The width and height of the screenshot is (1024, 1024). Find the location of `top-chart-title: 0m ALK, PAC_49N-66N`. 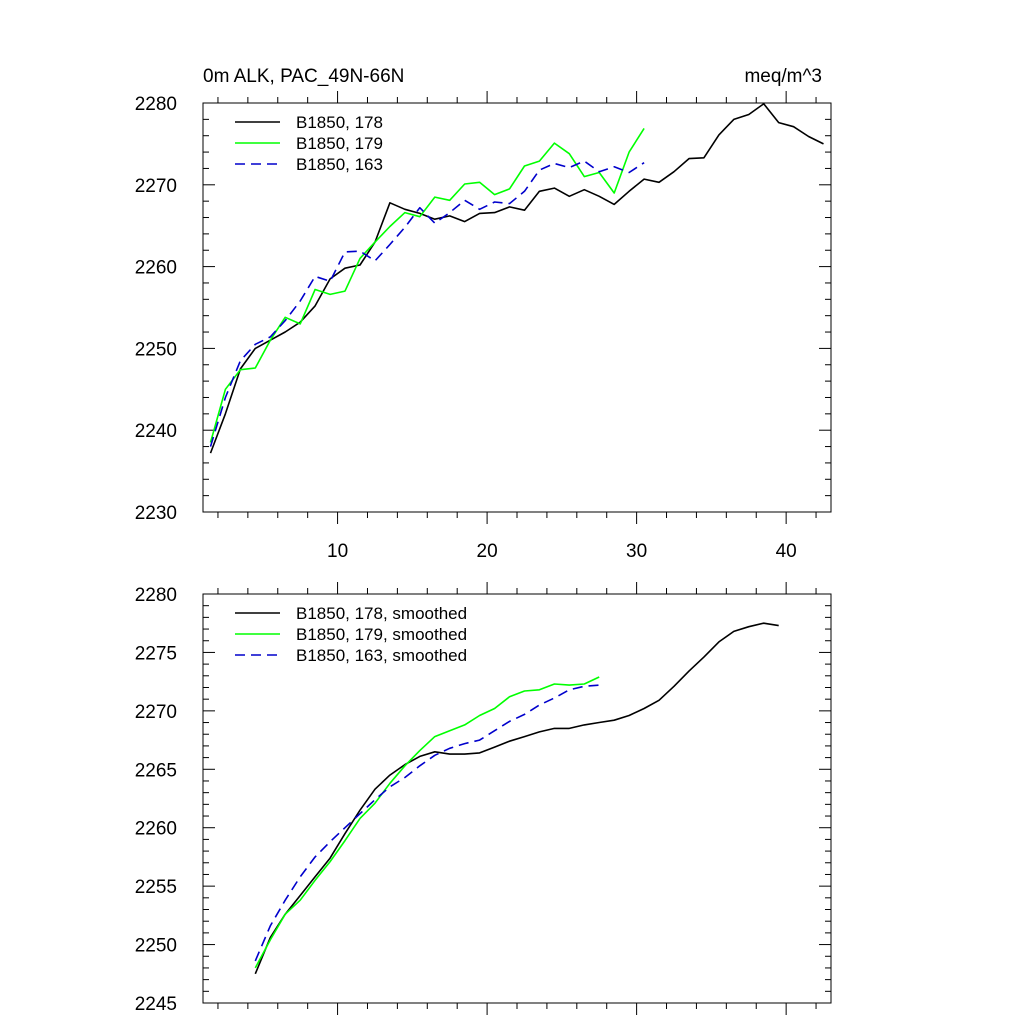

top-chart-title: 0m ALK, PAC_49N-66N is located at coordinates (303, 76).